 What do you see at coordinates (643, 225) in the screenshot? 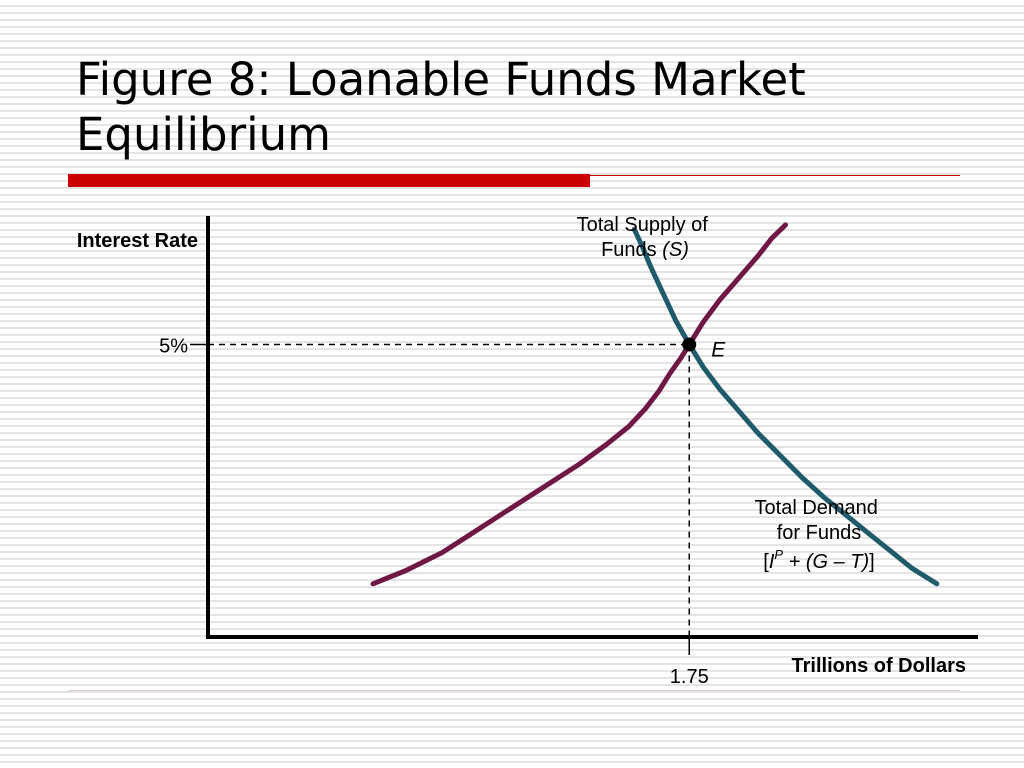
I see `supply-label-line-1: Total Supply of` at bounding box center [643, 225].